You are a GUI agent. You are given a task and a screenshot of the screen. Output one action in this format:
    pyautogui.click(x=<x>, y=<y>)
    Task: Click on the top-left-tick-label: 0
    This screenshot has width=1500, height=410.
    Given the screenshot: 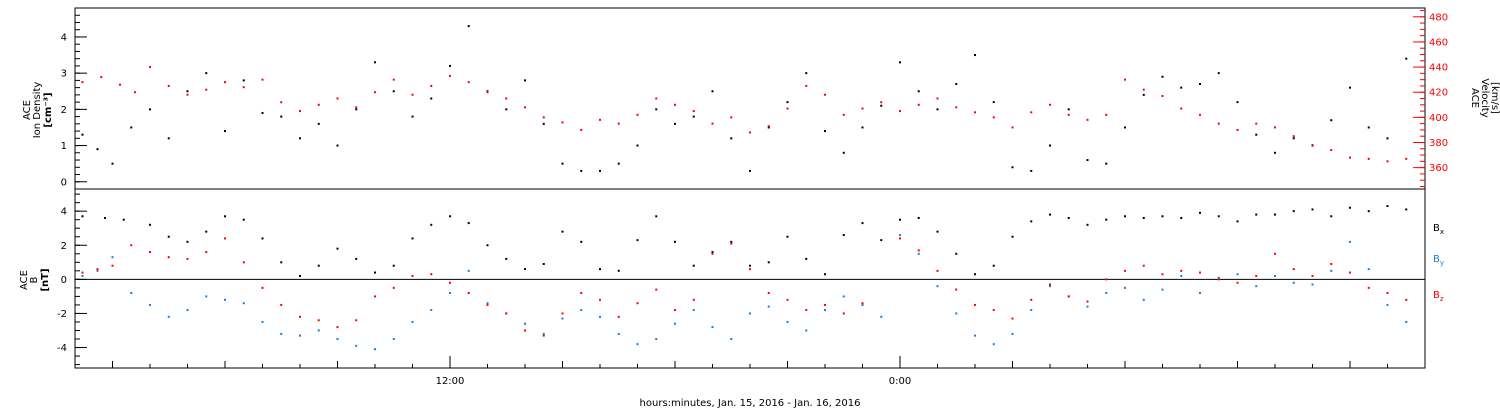 What is the action you would take?
    pyautogui.click(x=64, y=182)
    